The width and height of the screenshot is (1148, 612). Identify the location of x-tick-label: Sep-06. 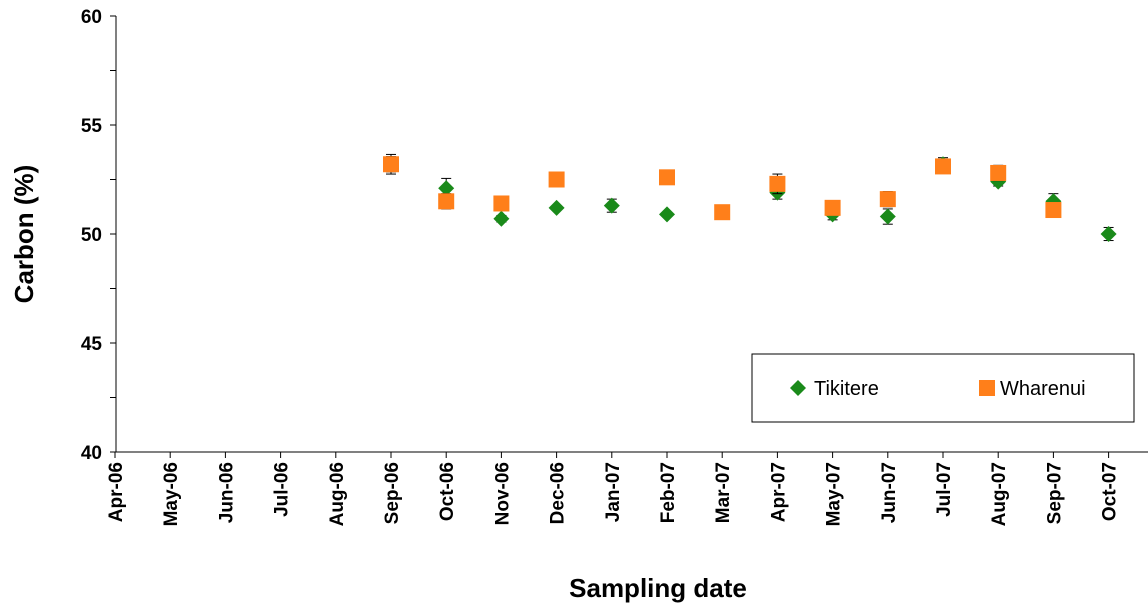
(392, 493).